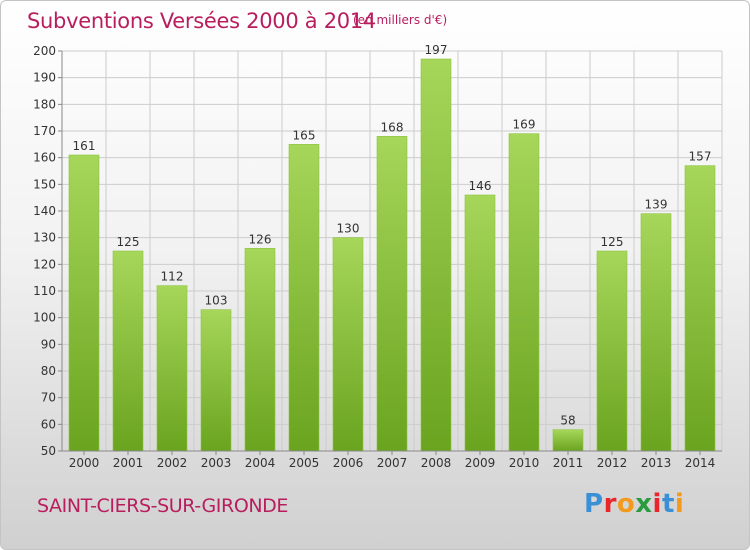 The width and height of the screenshot is (750, 550). I want to click on data-label: 146, so click(480, 186).